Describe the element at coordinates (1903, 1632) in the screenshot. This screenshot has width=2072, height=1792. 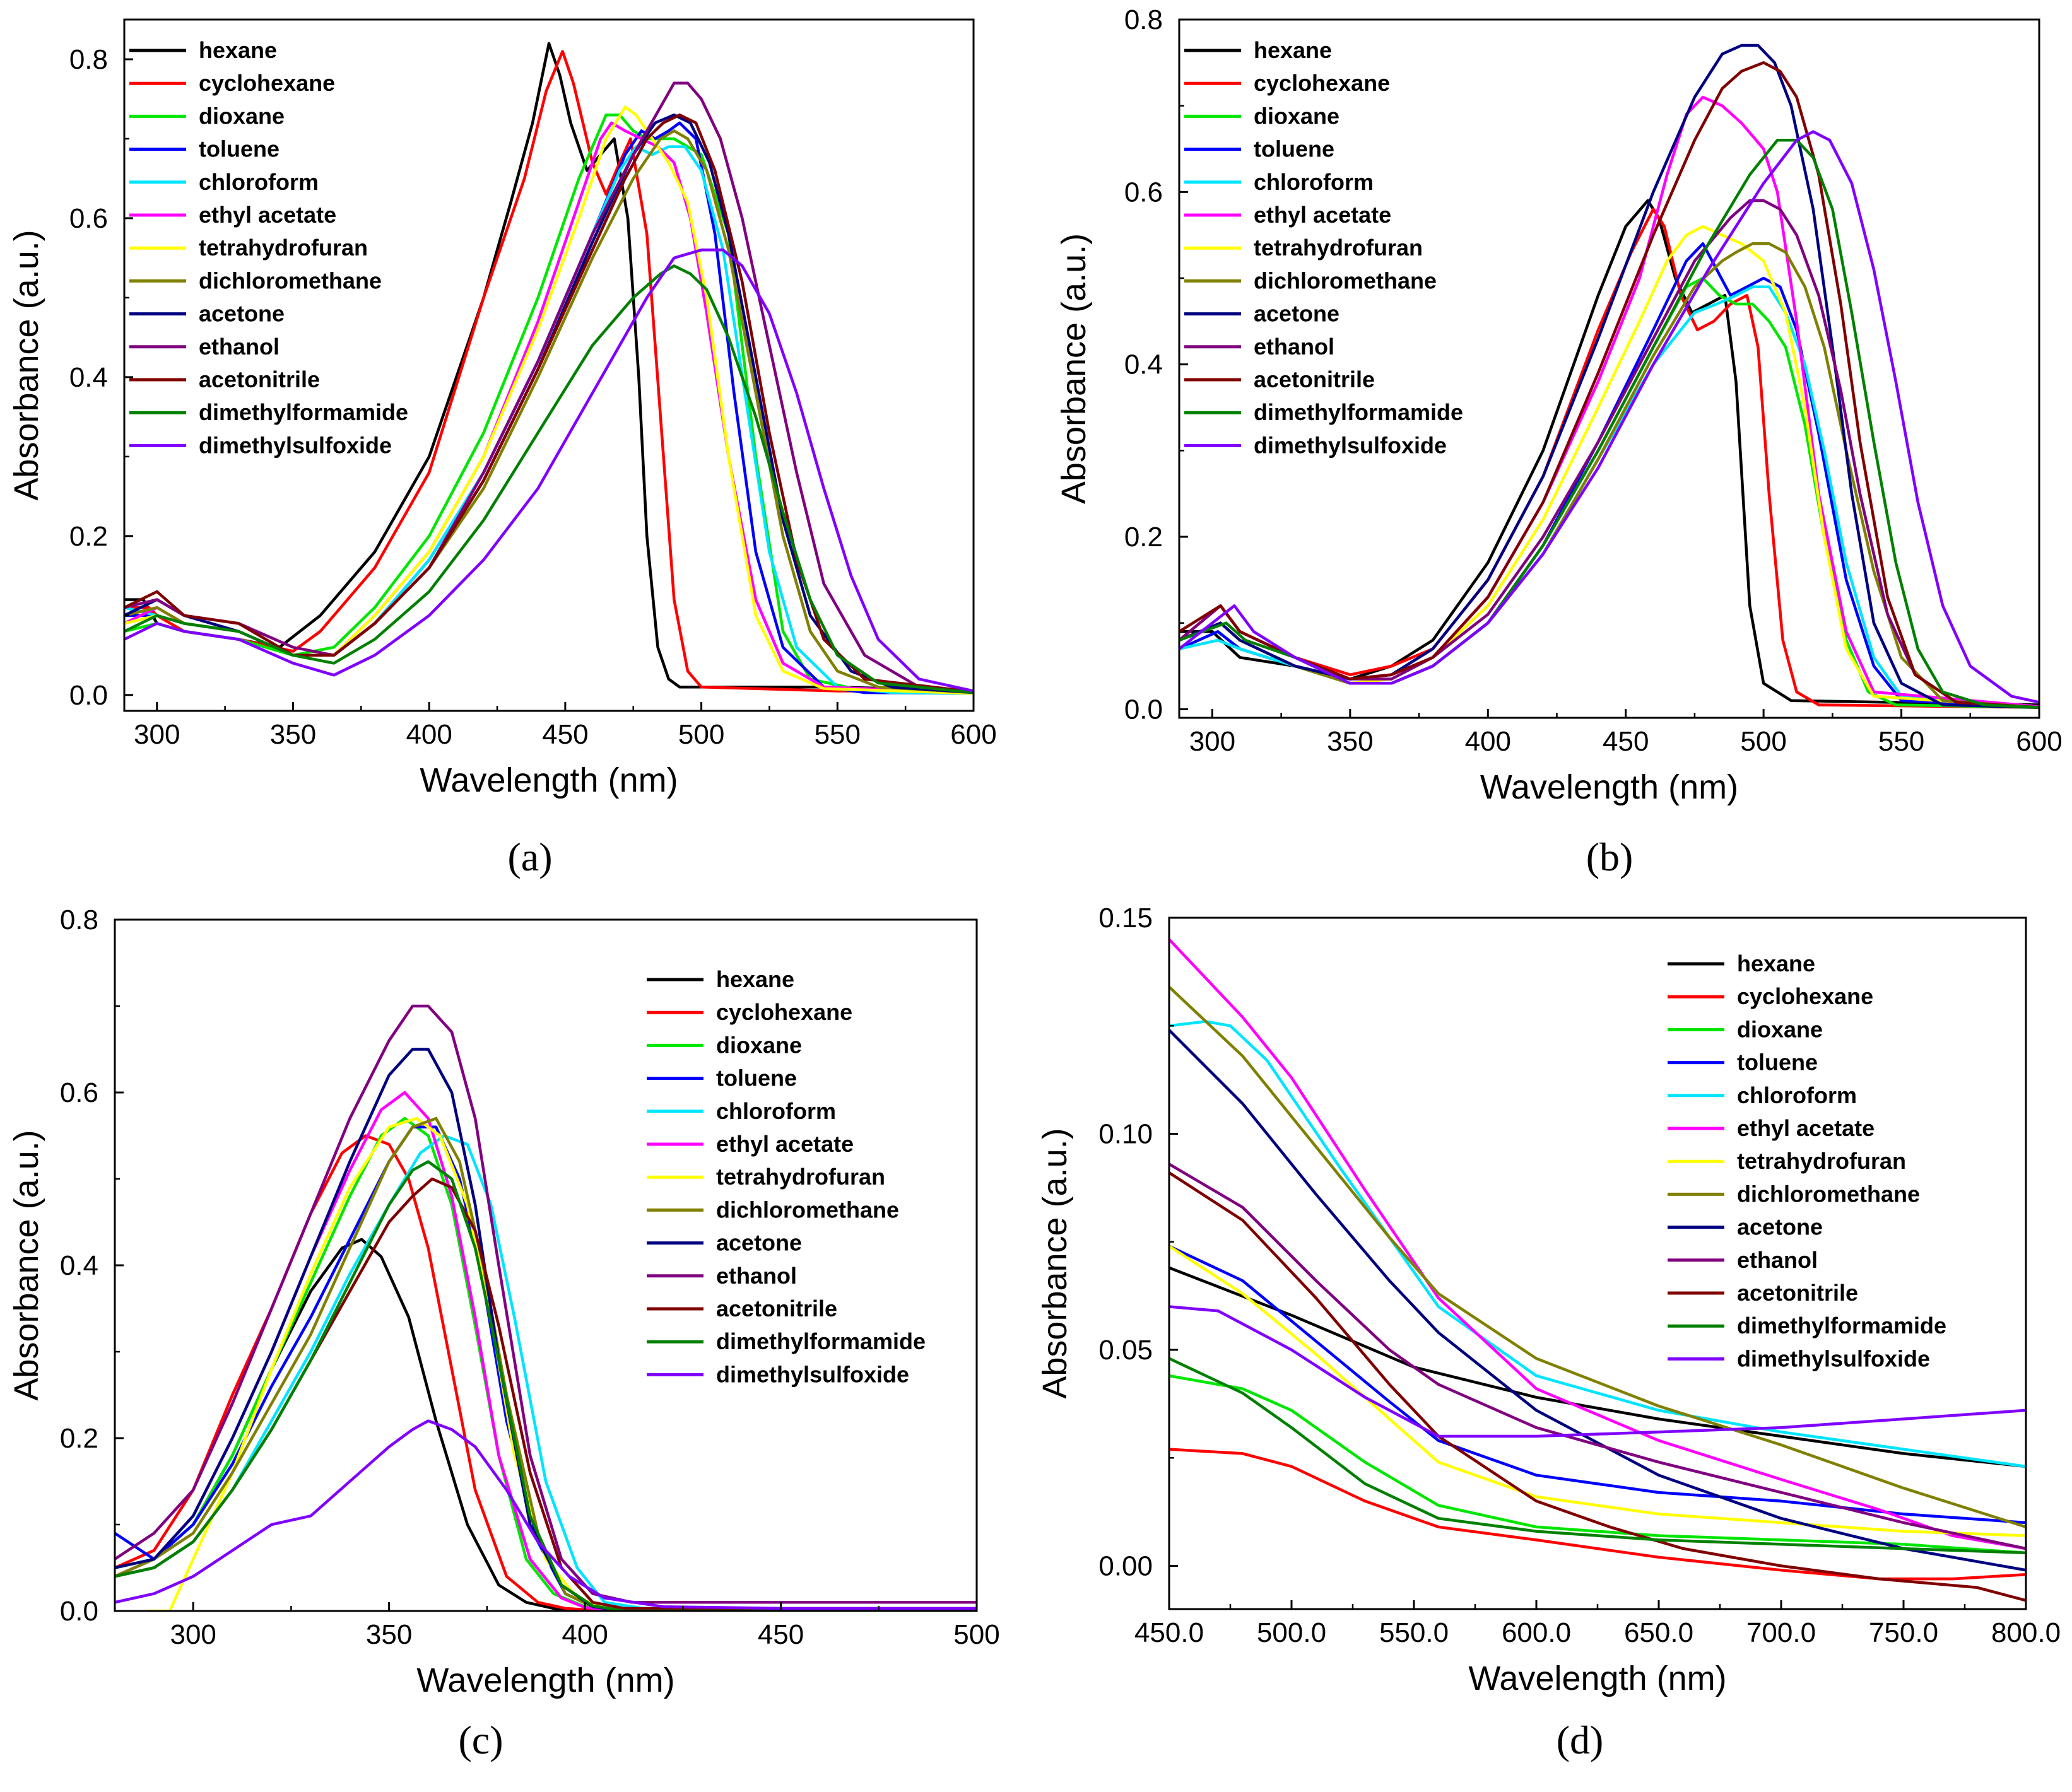
I see `x-tick-label: 750.0` at that location.